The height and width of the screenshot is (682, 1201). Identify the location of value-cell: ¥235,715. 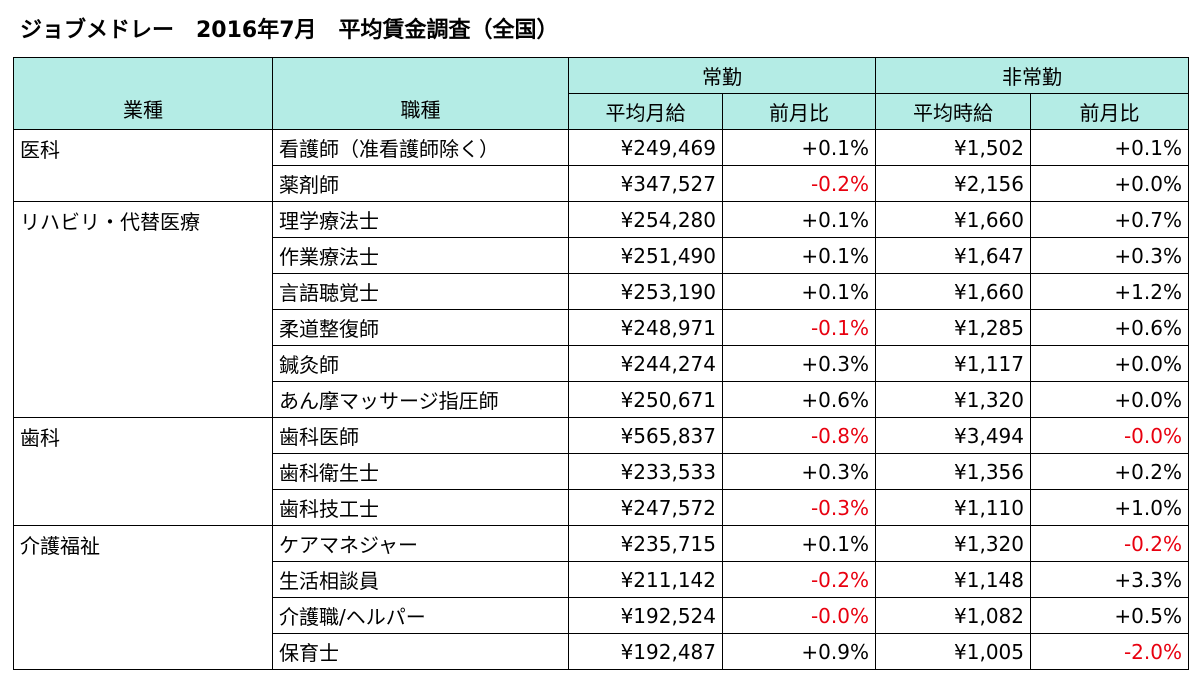
(645, 543).